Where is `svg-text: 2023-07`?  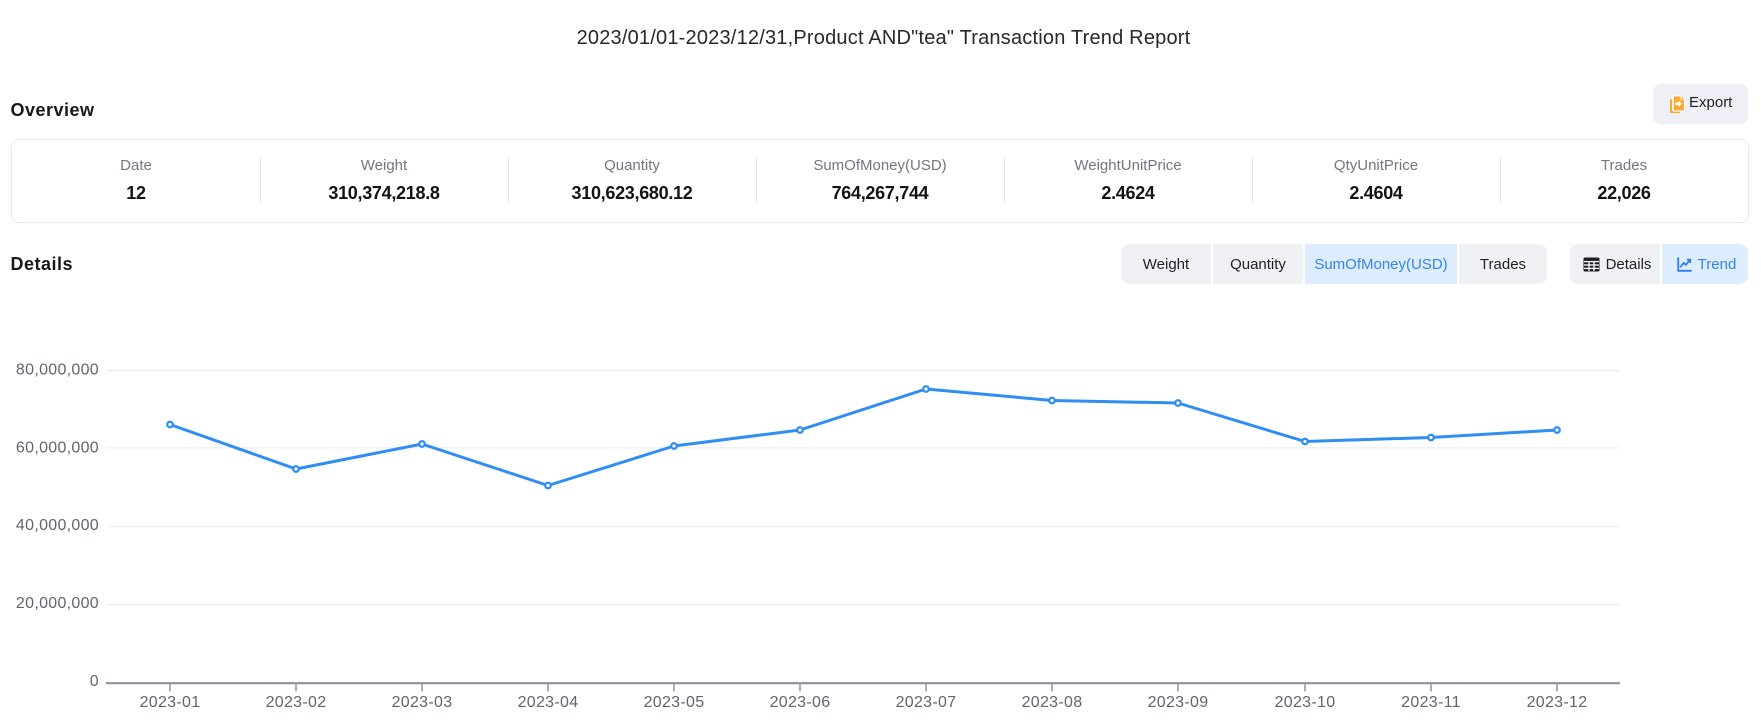 svg-text: 2023-07 is located at coordinates (926, 702).